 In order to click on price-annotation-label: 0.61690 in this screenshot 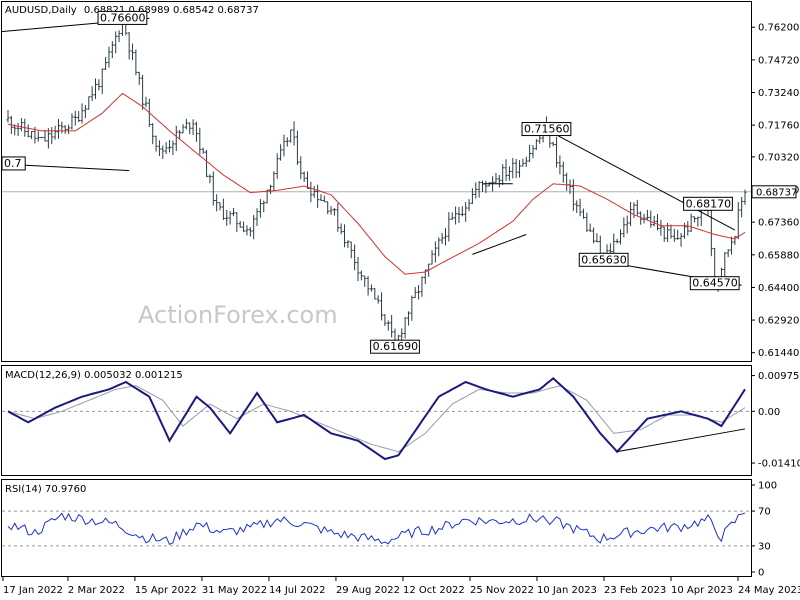, I will do `click(396, 346)`.